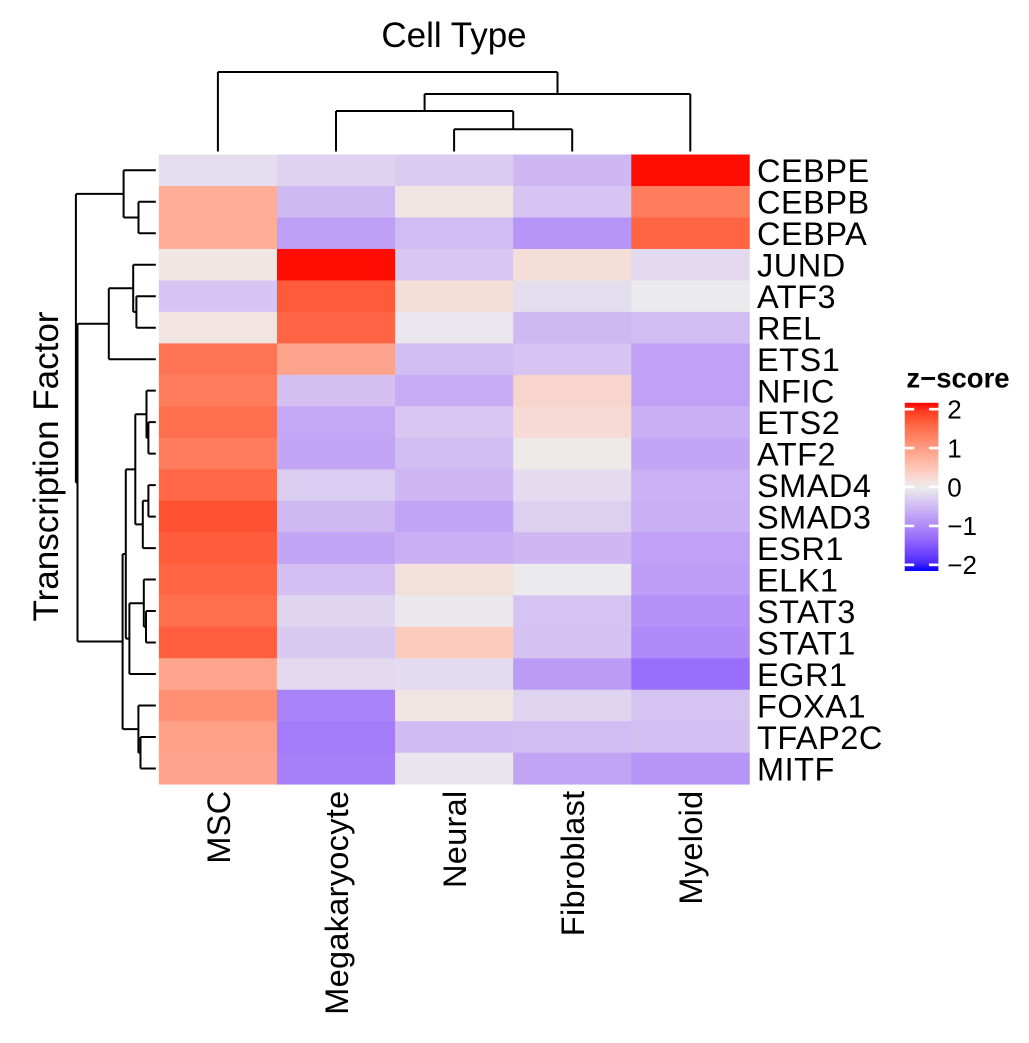 This screenshot has width=1029, height=1043. I want to click on svg-text: REL, so click(789, 329).